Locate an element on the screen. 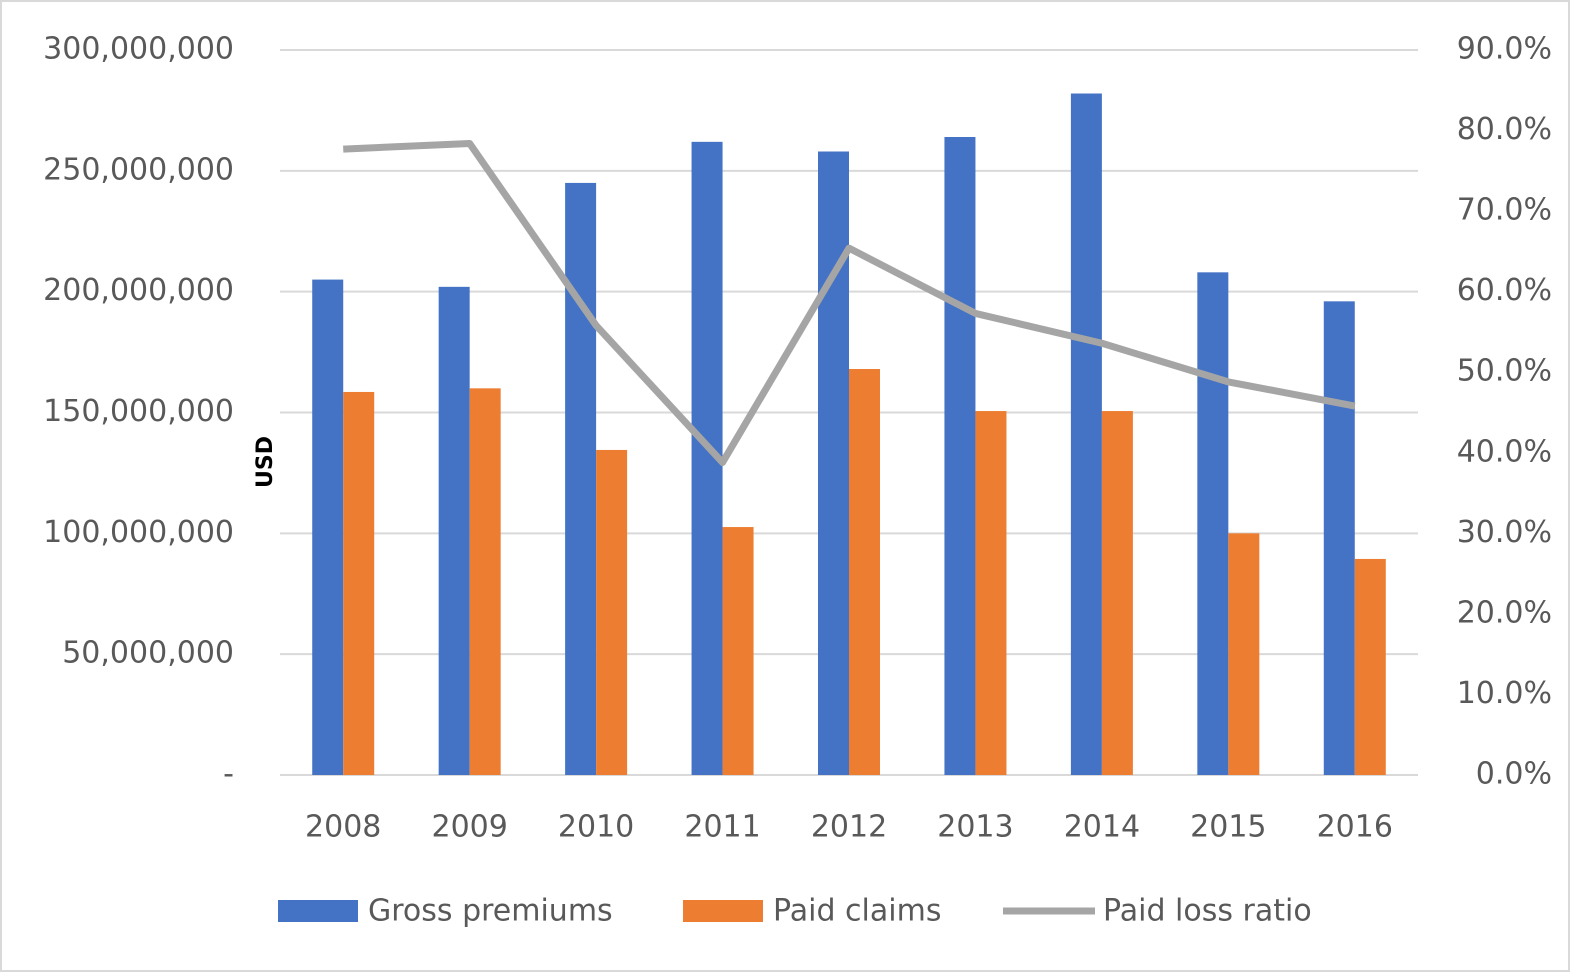 The height and width of the screenshot is (980, 1580). y2-tick-label: 90.0% is located at coordinates (1504, 49).